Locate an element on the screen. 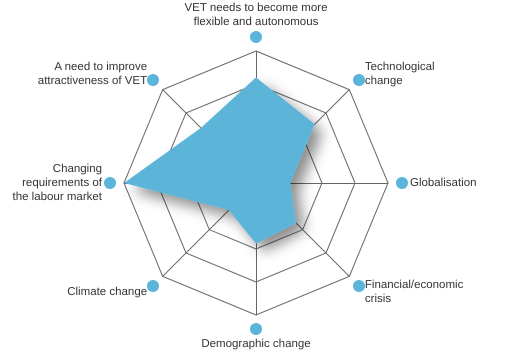 This screenshot has width=512, height=359. spoke-label: Changing requirements of the labour market is located at coordinates (57, 183).